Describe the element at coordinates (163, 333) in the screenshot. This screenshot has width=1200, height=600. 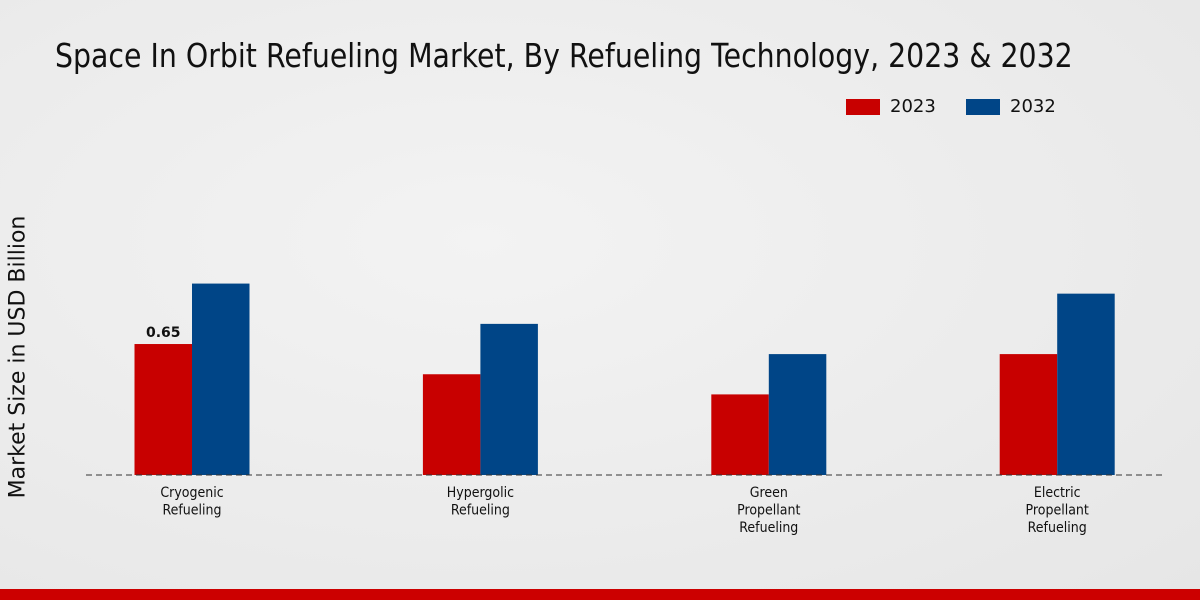
I see `data-label: 0.65` at that location.